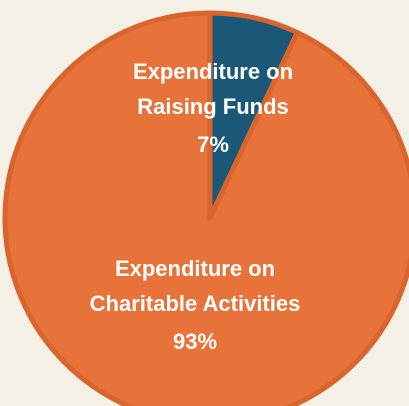  Describe the element at coordinates (195, 341) in the screenshot. I see `slice-value-label: 93%` at that location.